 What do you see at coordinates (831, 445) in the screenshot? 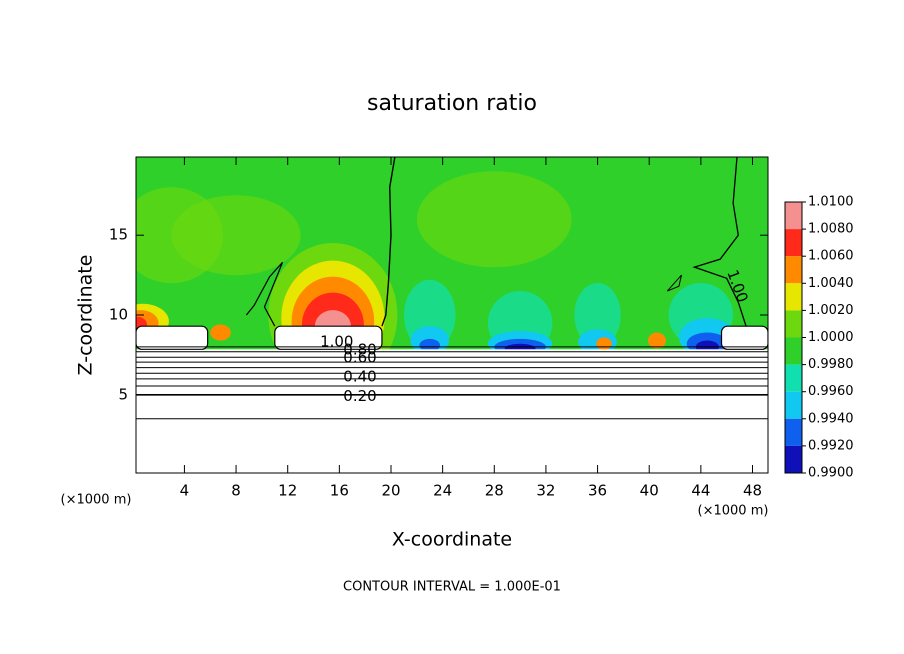
I see `colorbar-label: 0.9920` at bounding box center [831, 445].